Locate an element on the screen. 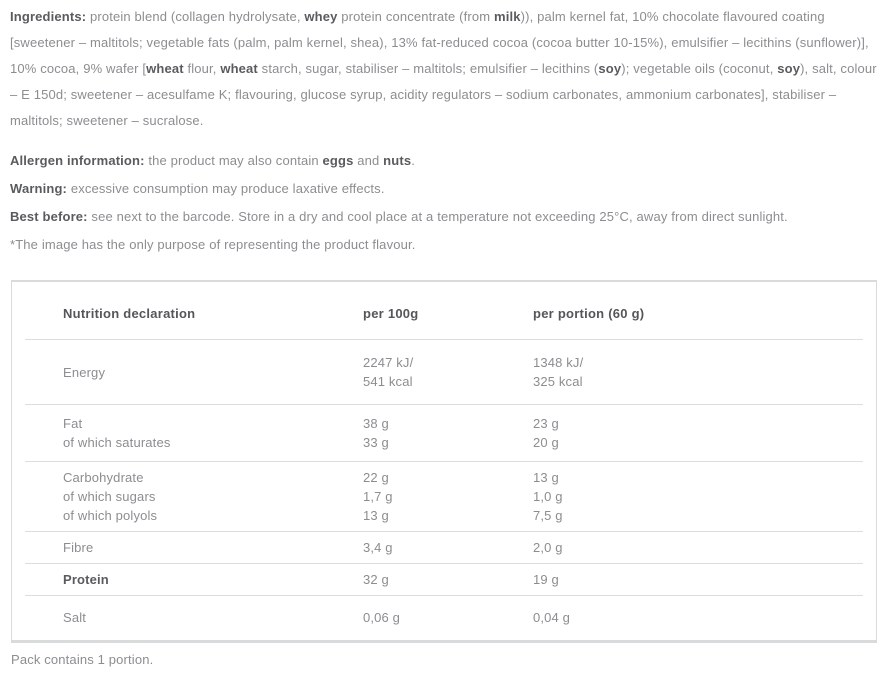  cell-line: 33 g is located at coordinates (376, 442).